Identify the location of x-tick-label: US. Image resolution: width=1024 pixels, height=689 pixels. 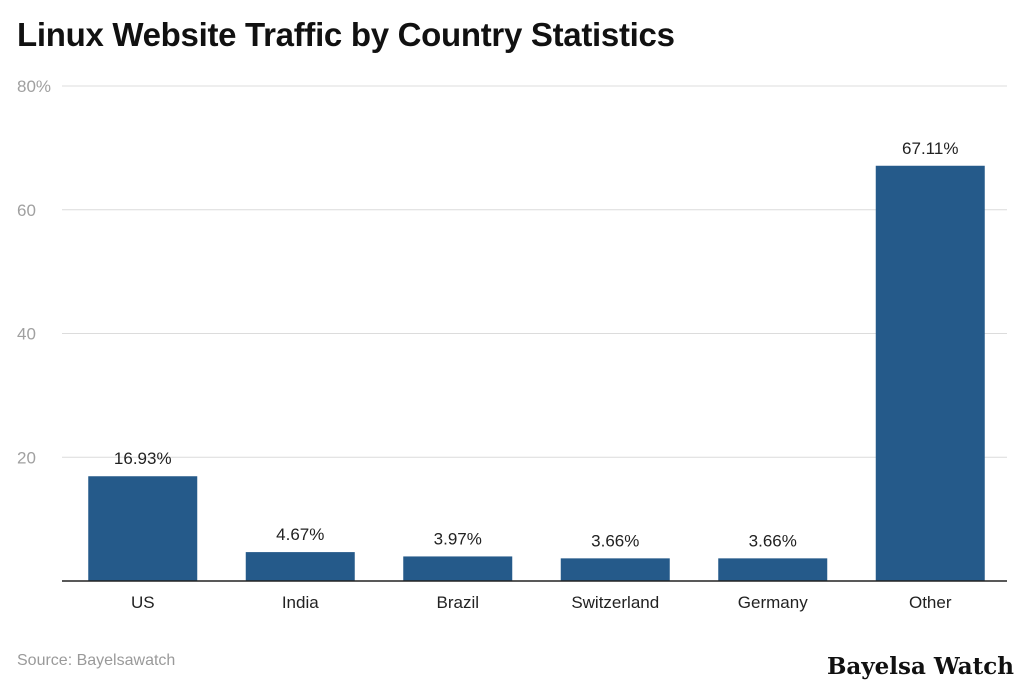
(143, 602).